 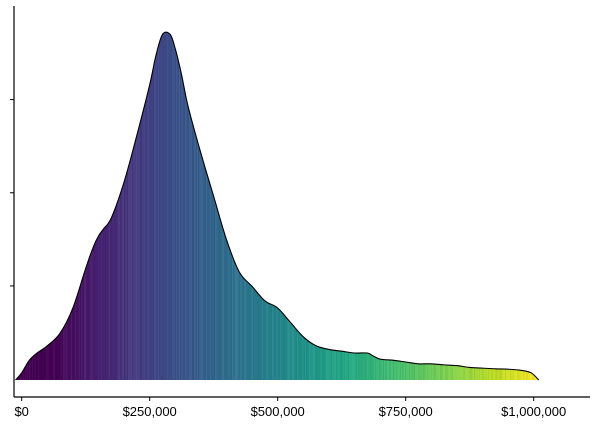 What do you see at coordinates (278, 411) in the screenshot?
I see `x-tick-label-2: $500,000` at bounding box center [278, 411].